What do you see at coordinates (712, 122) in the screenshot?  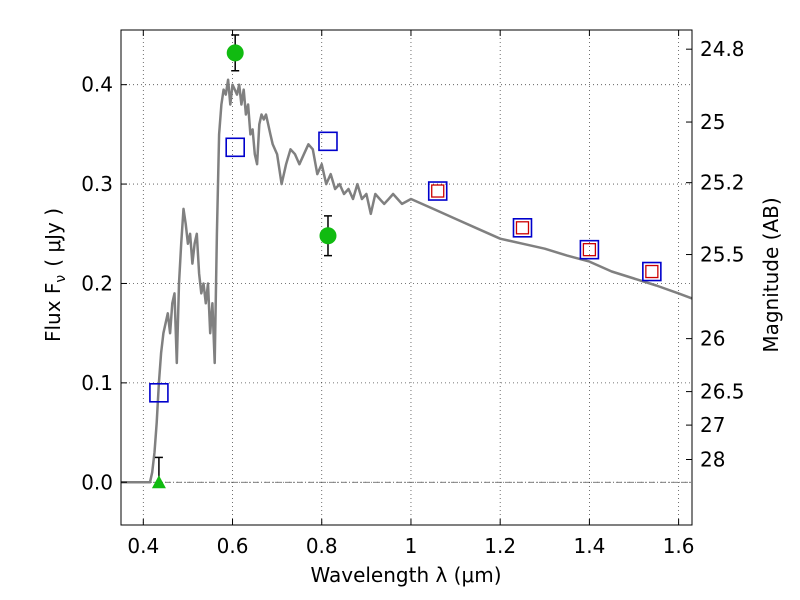 I see `magnitude-tick-label: 25` at bounding box center [712, 122].